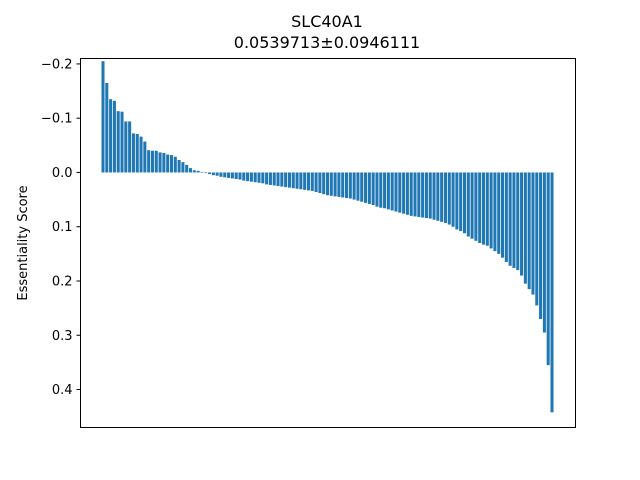 The width and height of the screenshot is (640, 480). I want to click on y-tick-label: −0.2, so click(57, 64).